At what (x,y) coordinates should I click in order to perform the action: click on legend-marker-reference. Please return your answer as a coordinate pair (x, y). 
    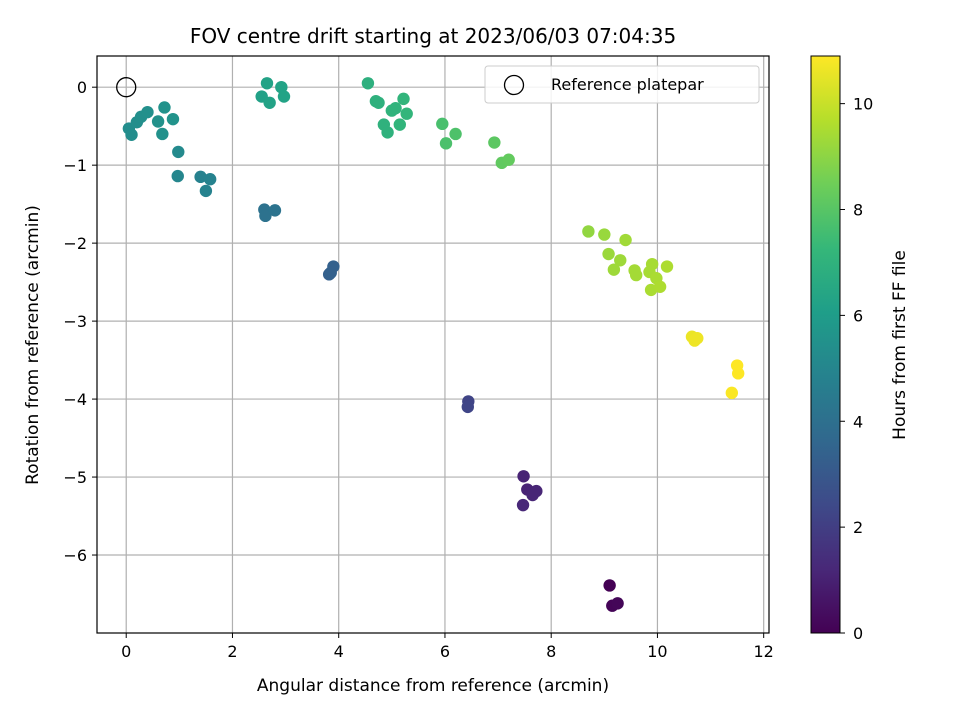
    Looking at the image, I should click on (514, 85).